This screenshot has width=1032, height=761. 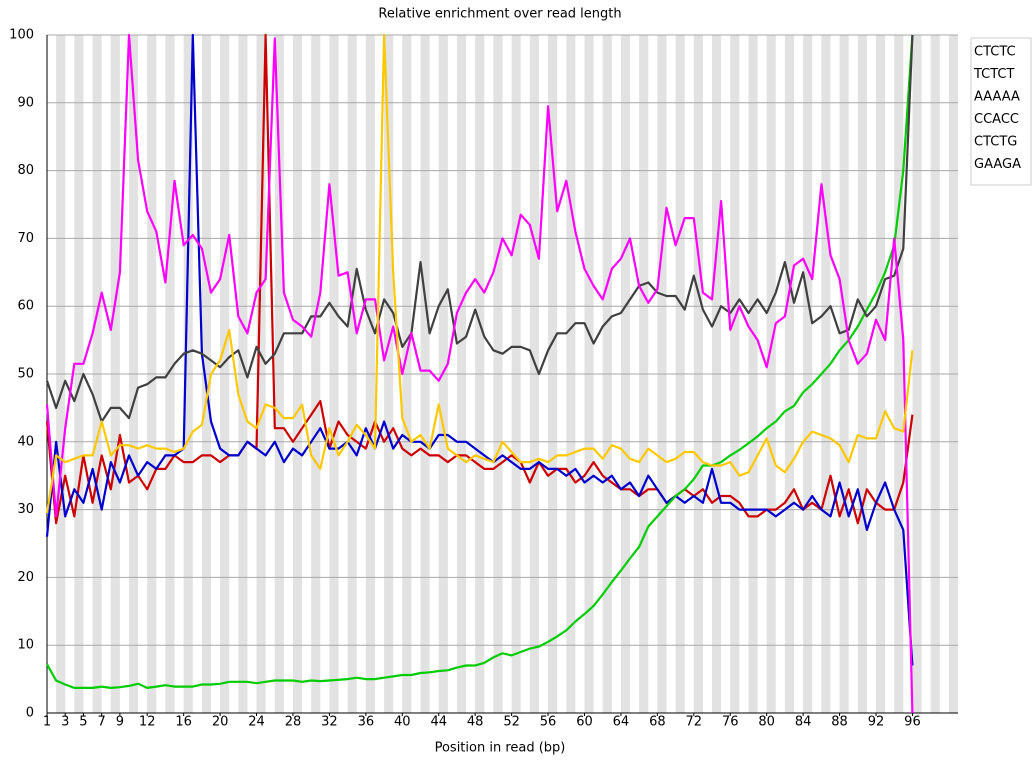 What do you see at coordinates (694, 722) in the screenshot?
I see `x-tick-label: 72` at bounding box center [694, 722].